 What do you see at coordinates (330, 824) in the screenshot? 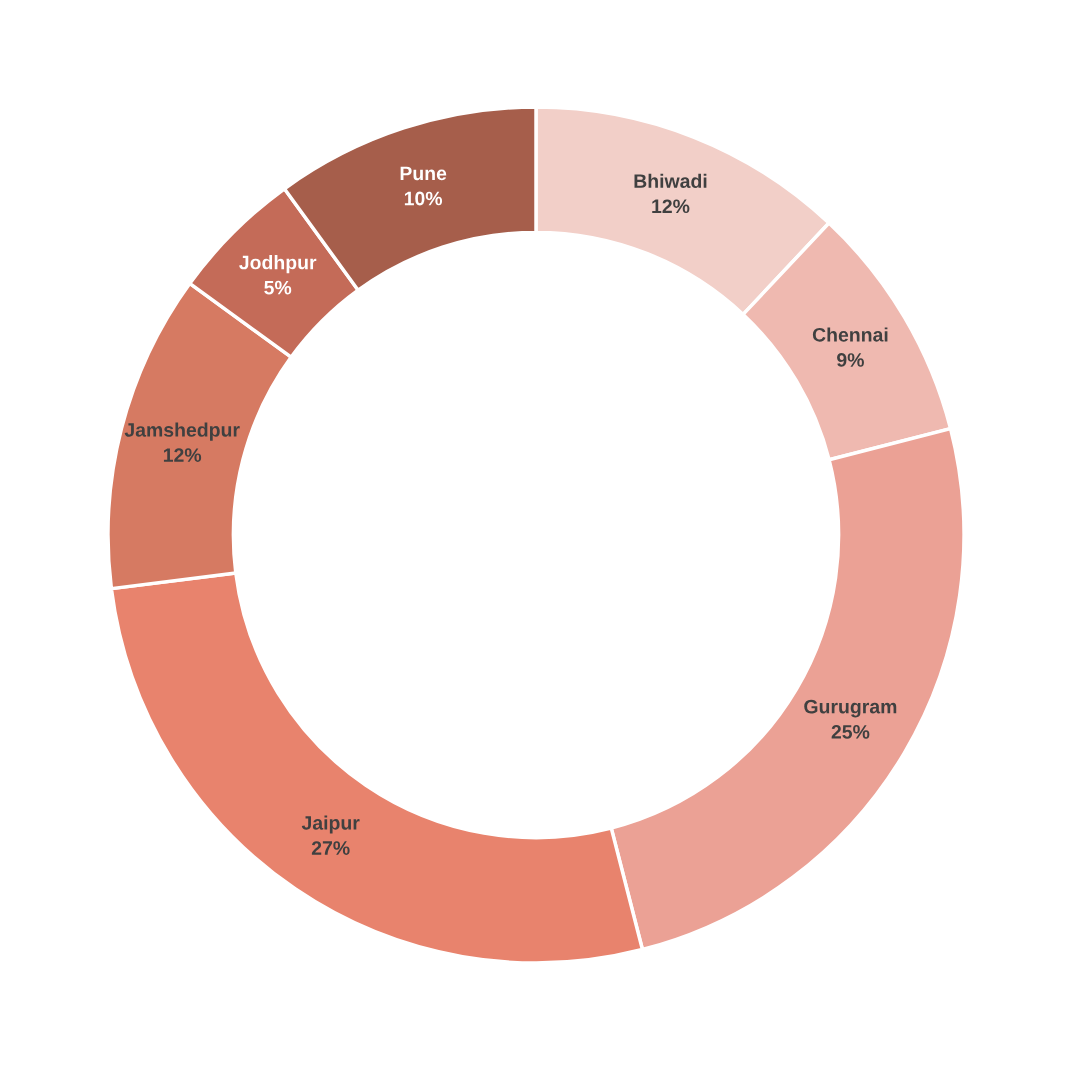
I see `slice-label: Jaipur` at bounding box center [330, 824].